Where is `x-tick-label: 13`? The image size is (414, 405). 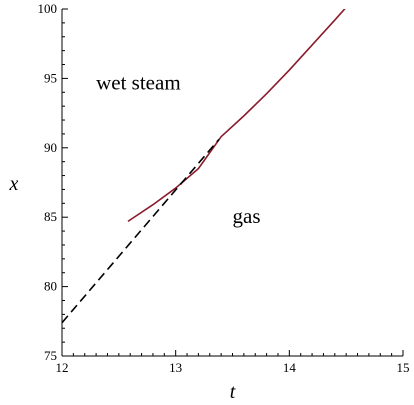 x-tick-label: 13 is located at coordinates (175, 367).